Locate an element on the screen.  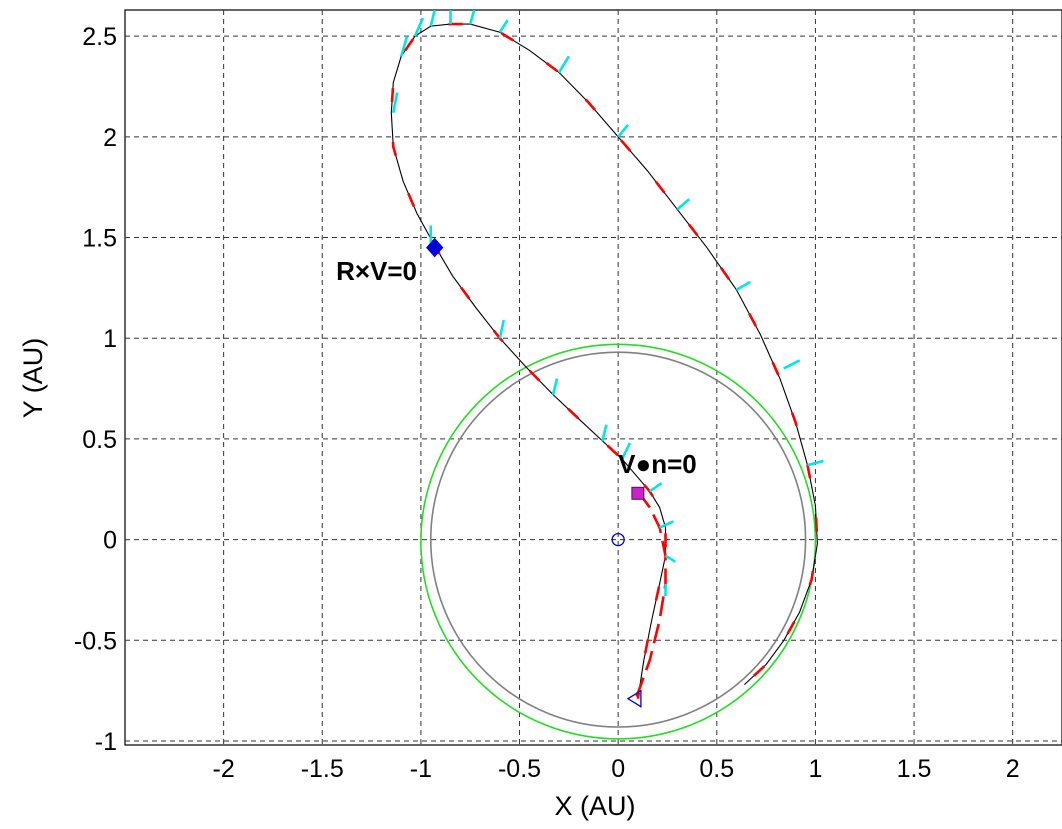
x-tick-label: 2 is located at coordinates (1013, 769).